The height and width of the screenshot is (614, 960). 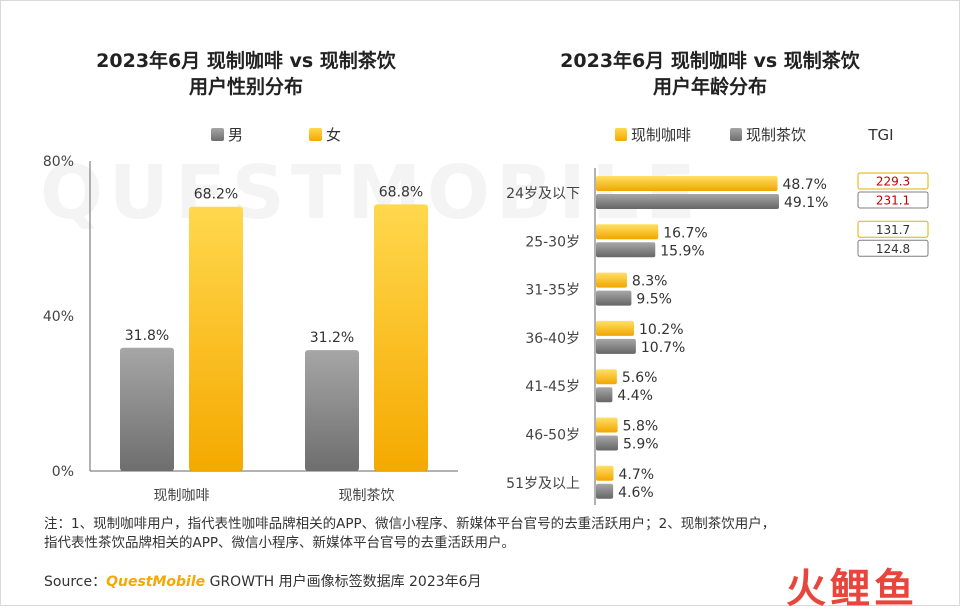 I want to click on y-tick-label: 0%, so click(x=63, y=472).